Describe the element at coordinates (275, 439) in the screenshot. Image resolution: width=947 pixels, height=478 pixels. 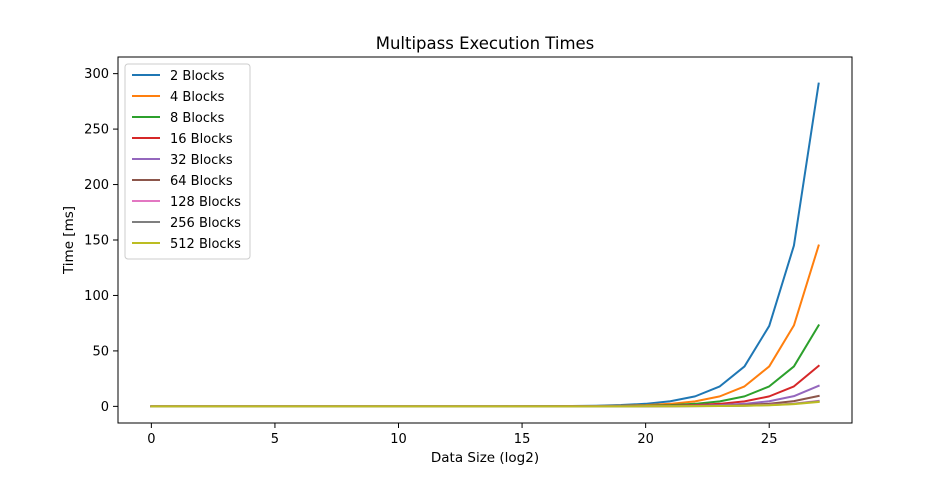
I see `x-tick-label: 5` at that location.